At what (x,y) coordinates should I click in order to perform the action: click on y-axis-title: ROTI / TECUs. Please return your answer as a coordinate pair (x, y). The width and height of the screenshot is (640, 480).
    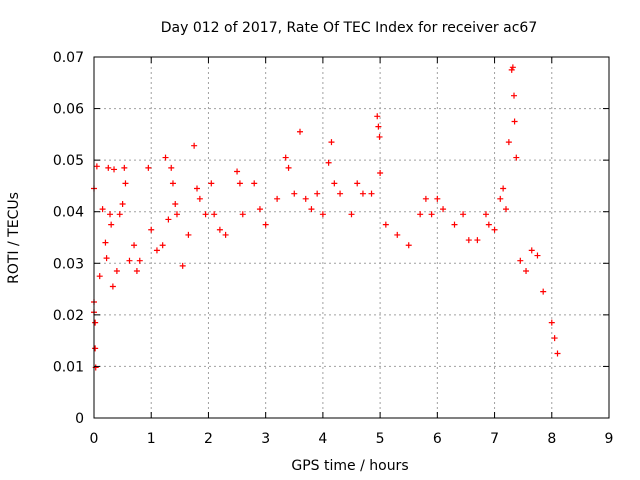
    Looking at the image, I should click on (14, 238).